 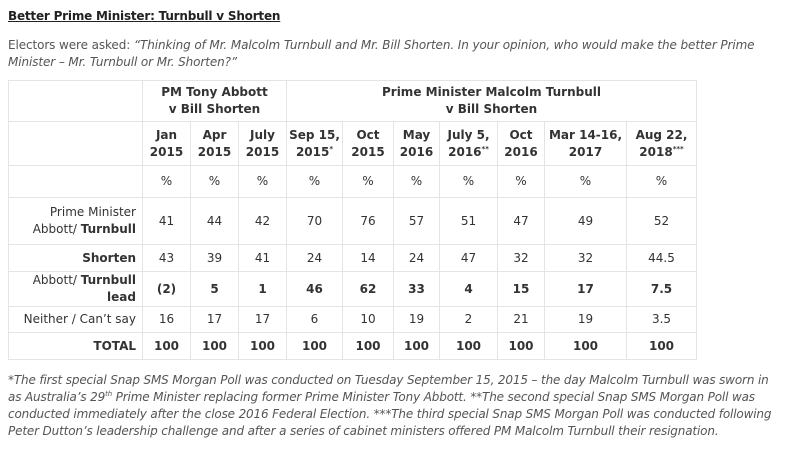 I want to click on column-header: Aug 22, 2018***, so click(x=661, y=143).